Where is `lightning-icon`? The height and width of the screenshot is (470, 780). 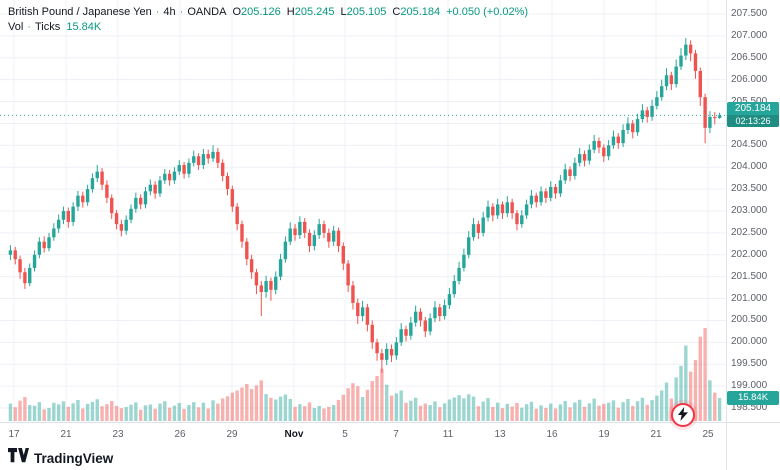
lightning-icon is located at coordinates (683, 415).